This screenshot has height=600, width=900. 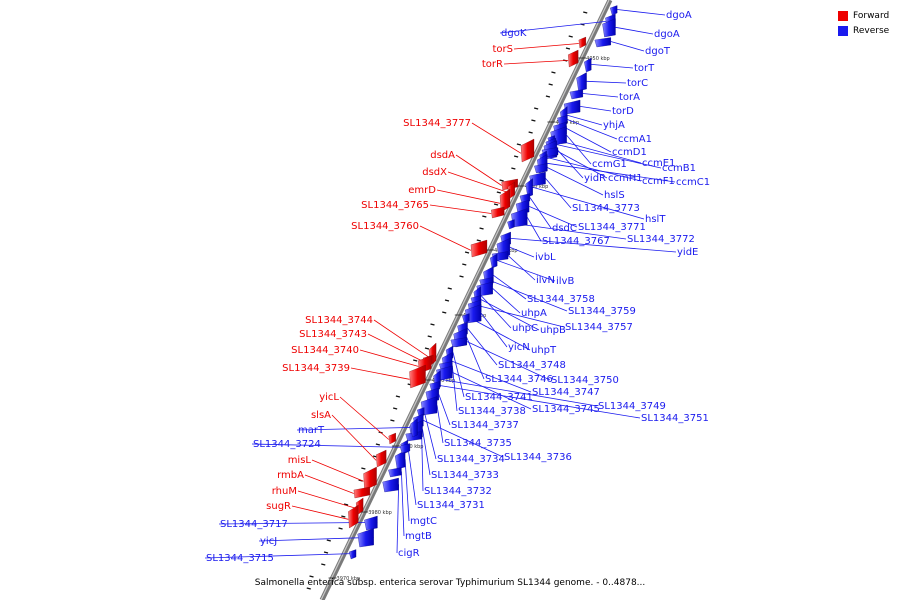 What do you see at coordinates (422, 190) in the screenshot?
I see `gene-label-emrD: emrD` at bounding box center [422, 190].